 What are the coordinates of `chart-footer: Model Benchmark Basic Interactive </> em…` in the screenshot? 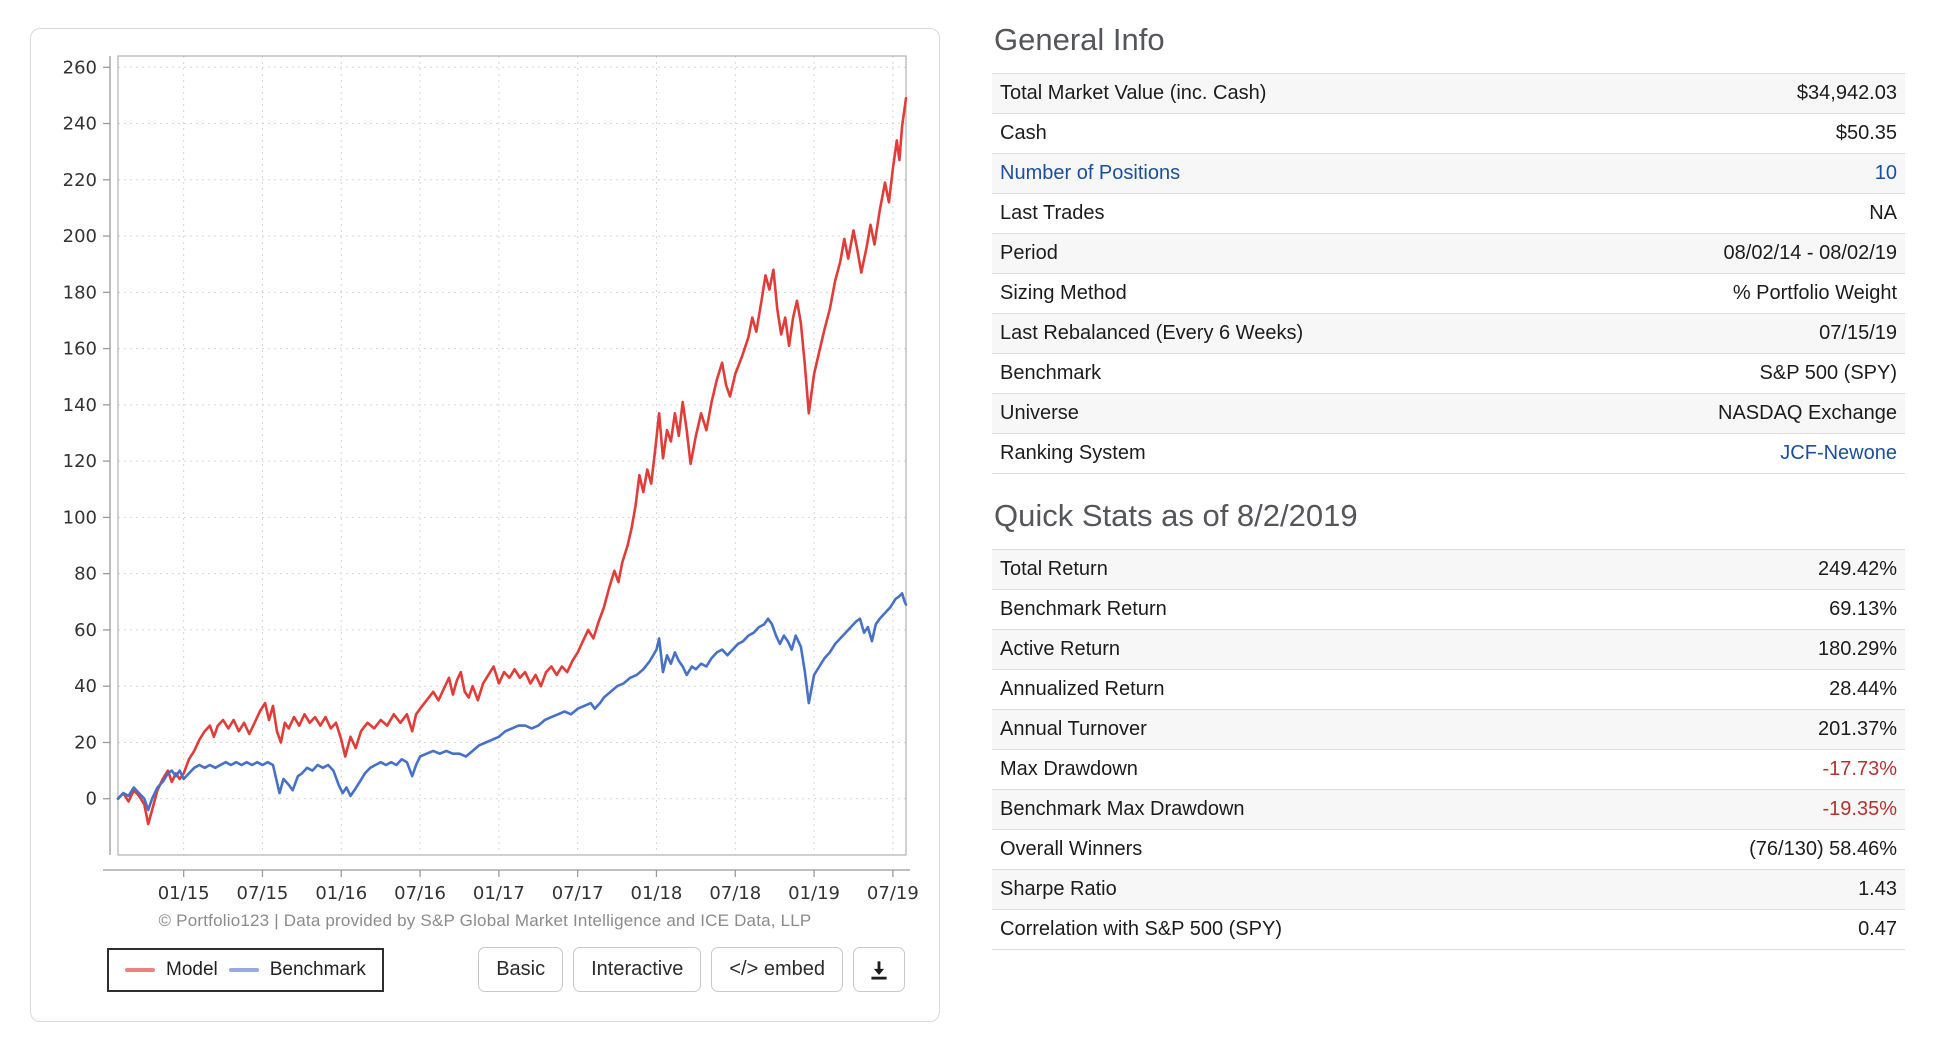 It's located at (506, 969).